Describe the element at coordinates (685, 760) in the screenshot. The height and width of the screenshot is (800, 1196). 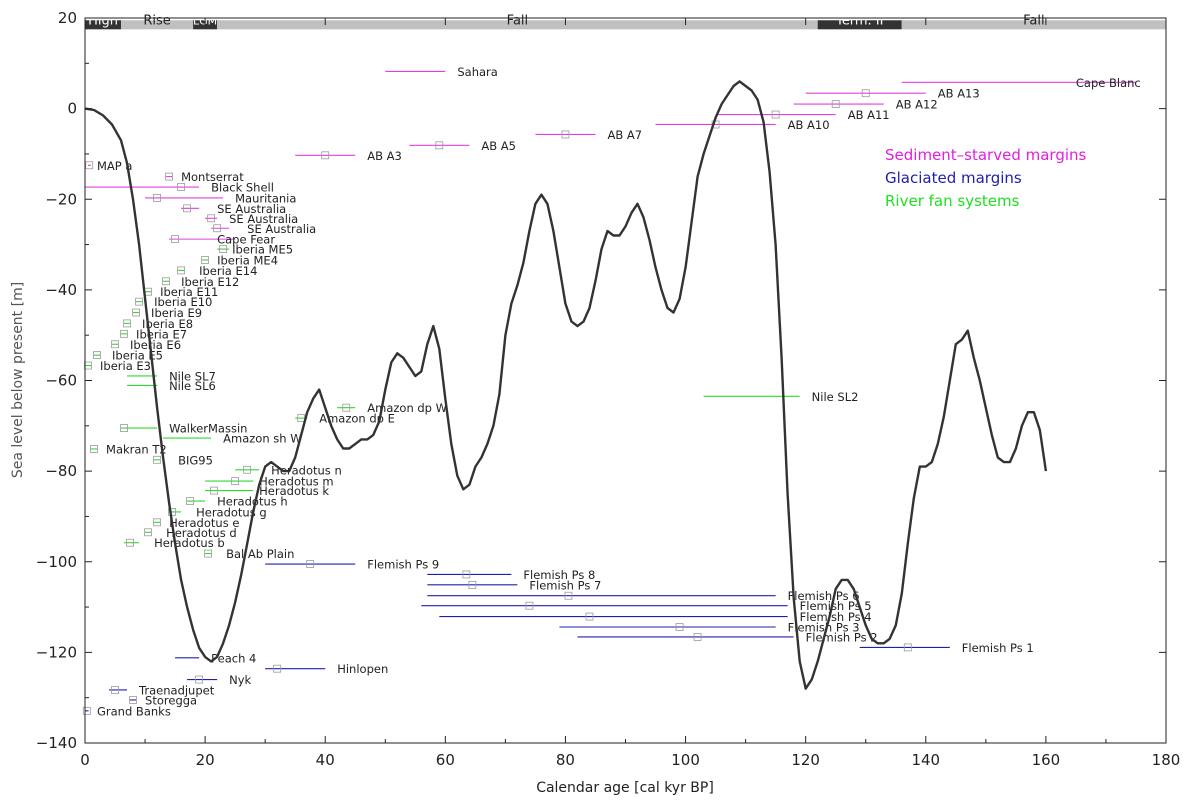
I see `x-tick-label: 100` at that location.